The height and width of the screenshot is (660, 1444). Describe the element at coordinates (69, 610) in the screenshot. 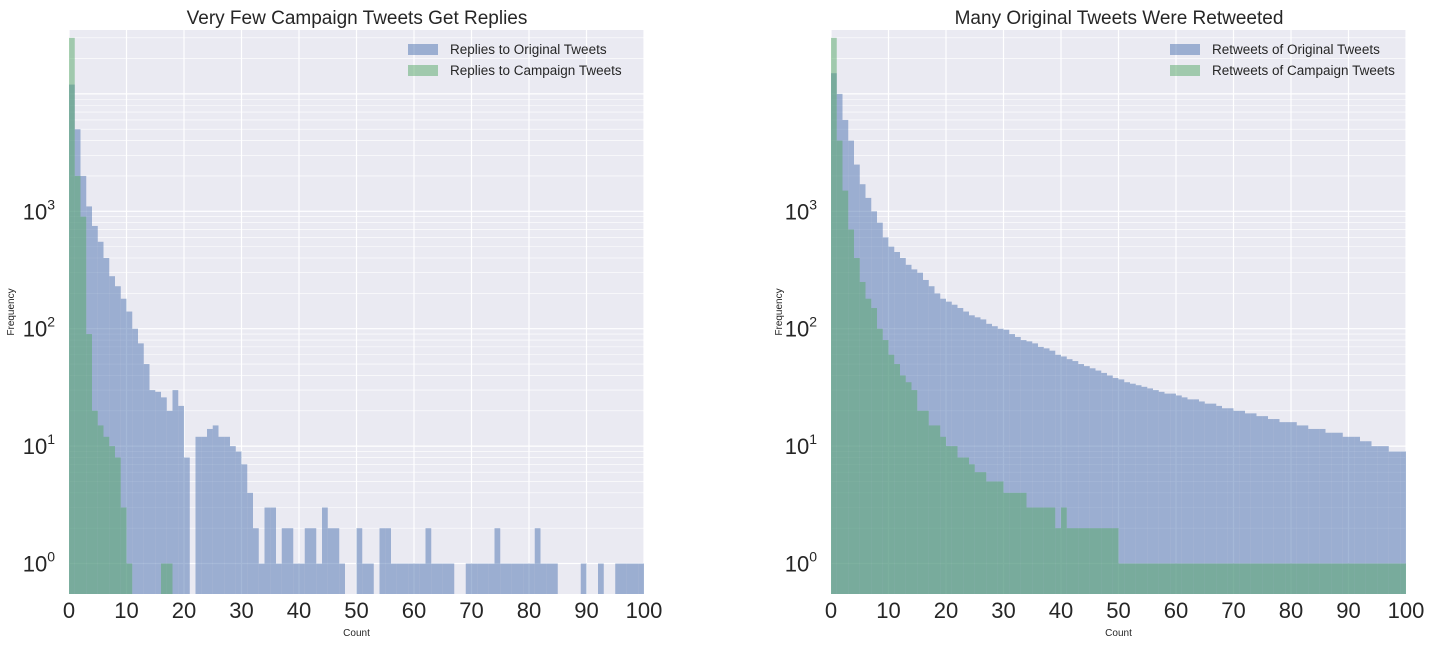

I see `x-tick-label: 0` at that location.